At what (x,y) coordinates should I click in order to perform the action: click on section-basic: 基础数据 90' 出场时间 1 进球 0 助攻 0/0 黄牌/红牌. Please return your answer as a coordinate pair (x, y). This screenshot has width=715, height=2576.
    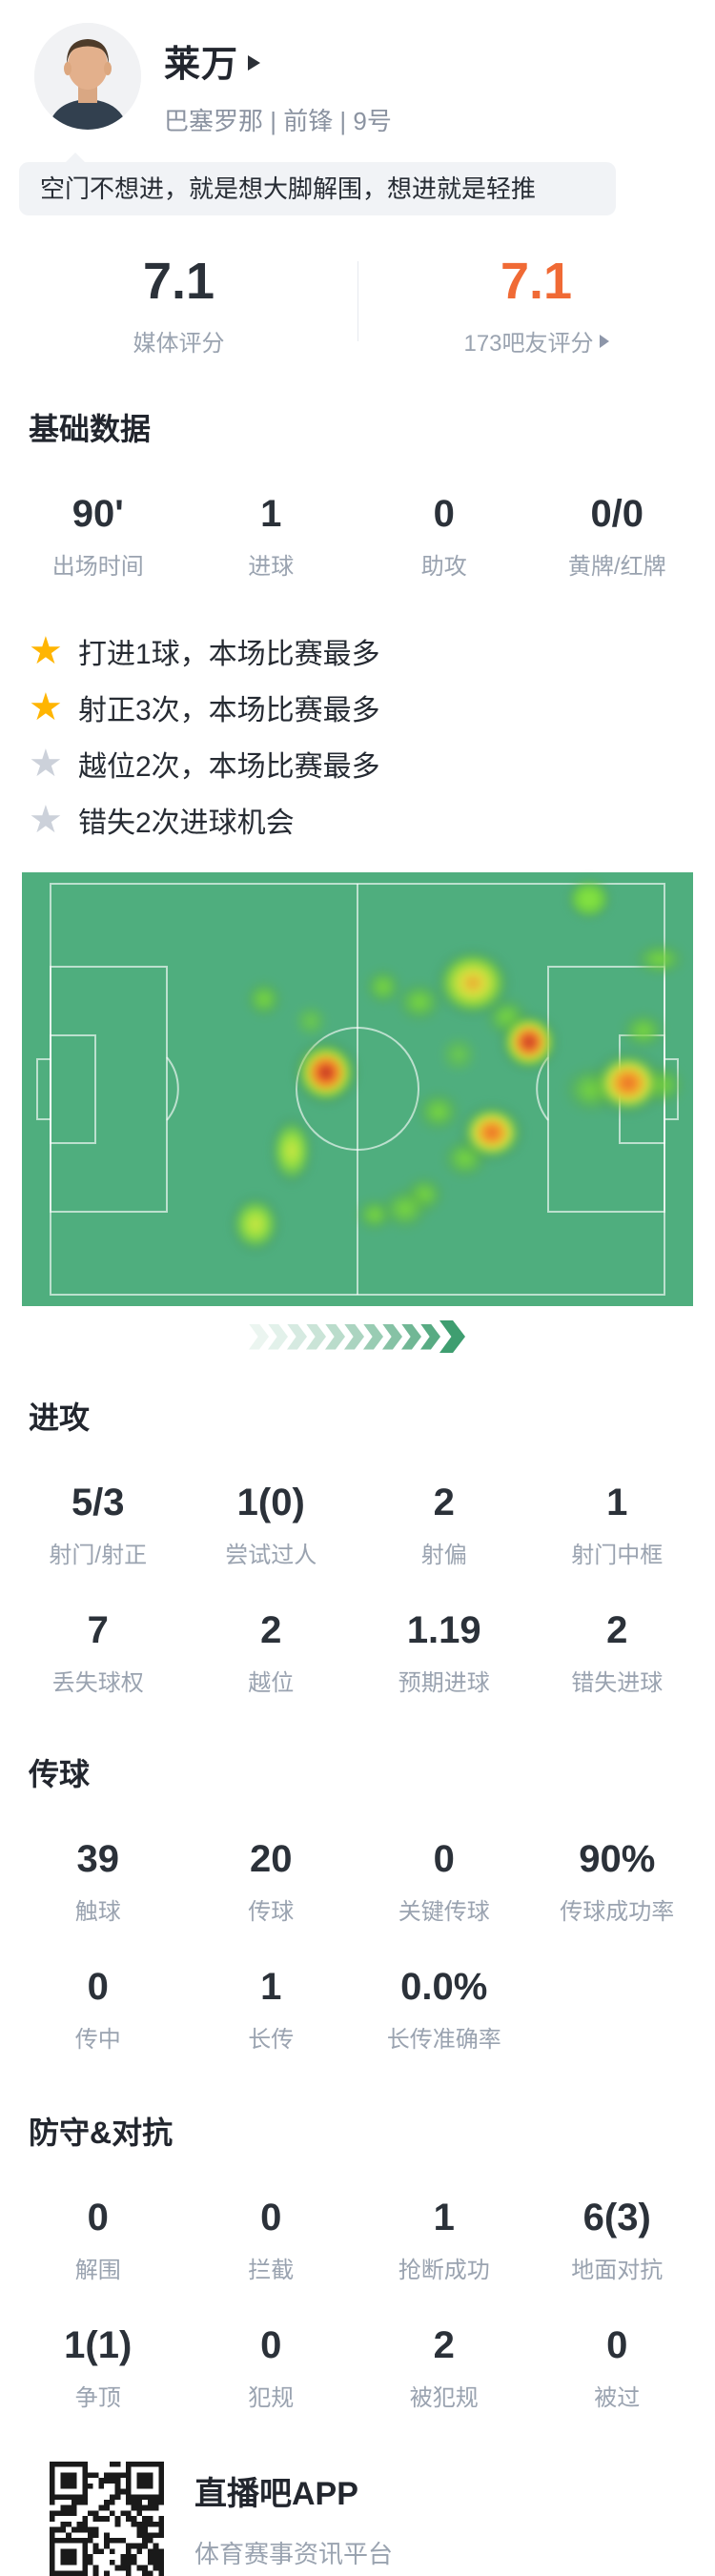
    Looking at the image, I should click on (357, 493).